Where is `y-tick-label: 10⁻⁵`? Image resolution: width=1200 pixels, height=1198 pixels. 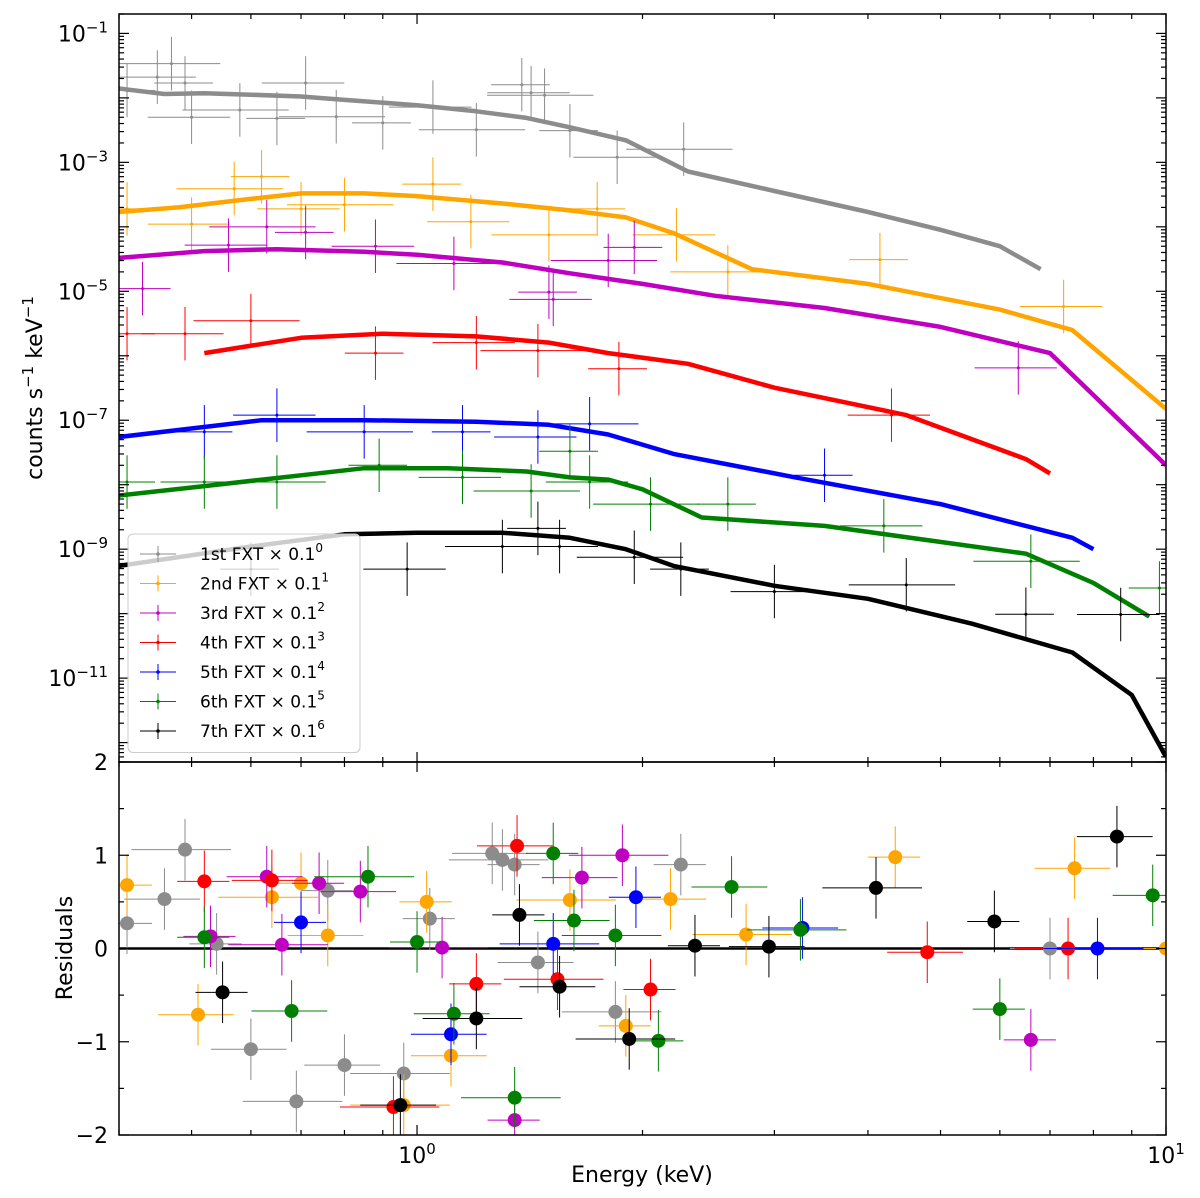
y-tick-label: 10⁻⁵ is located at coordinates (83, 290).